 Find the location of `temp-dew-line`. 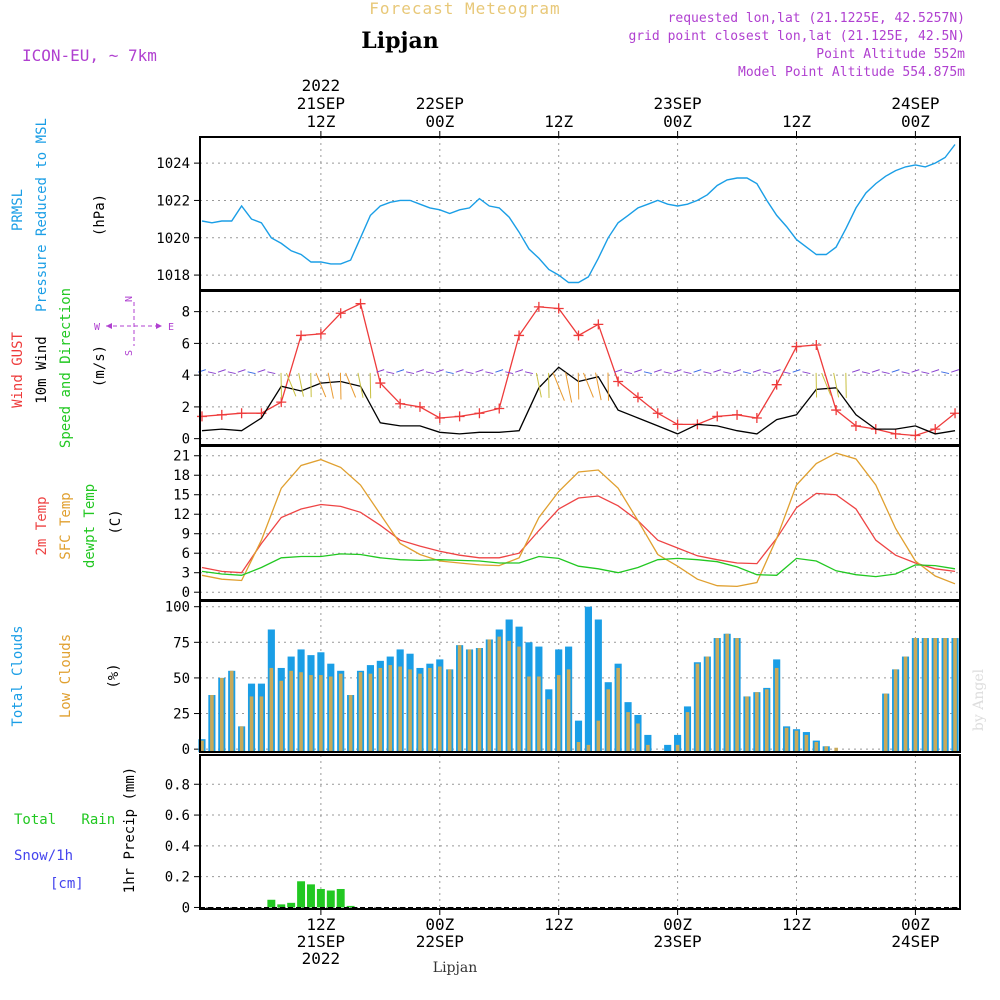

temp-dew-line is located at coordinates (578, 565).